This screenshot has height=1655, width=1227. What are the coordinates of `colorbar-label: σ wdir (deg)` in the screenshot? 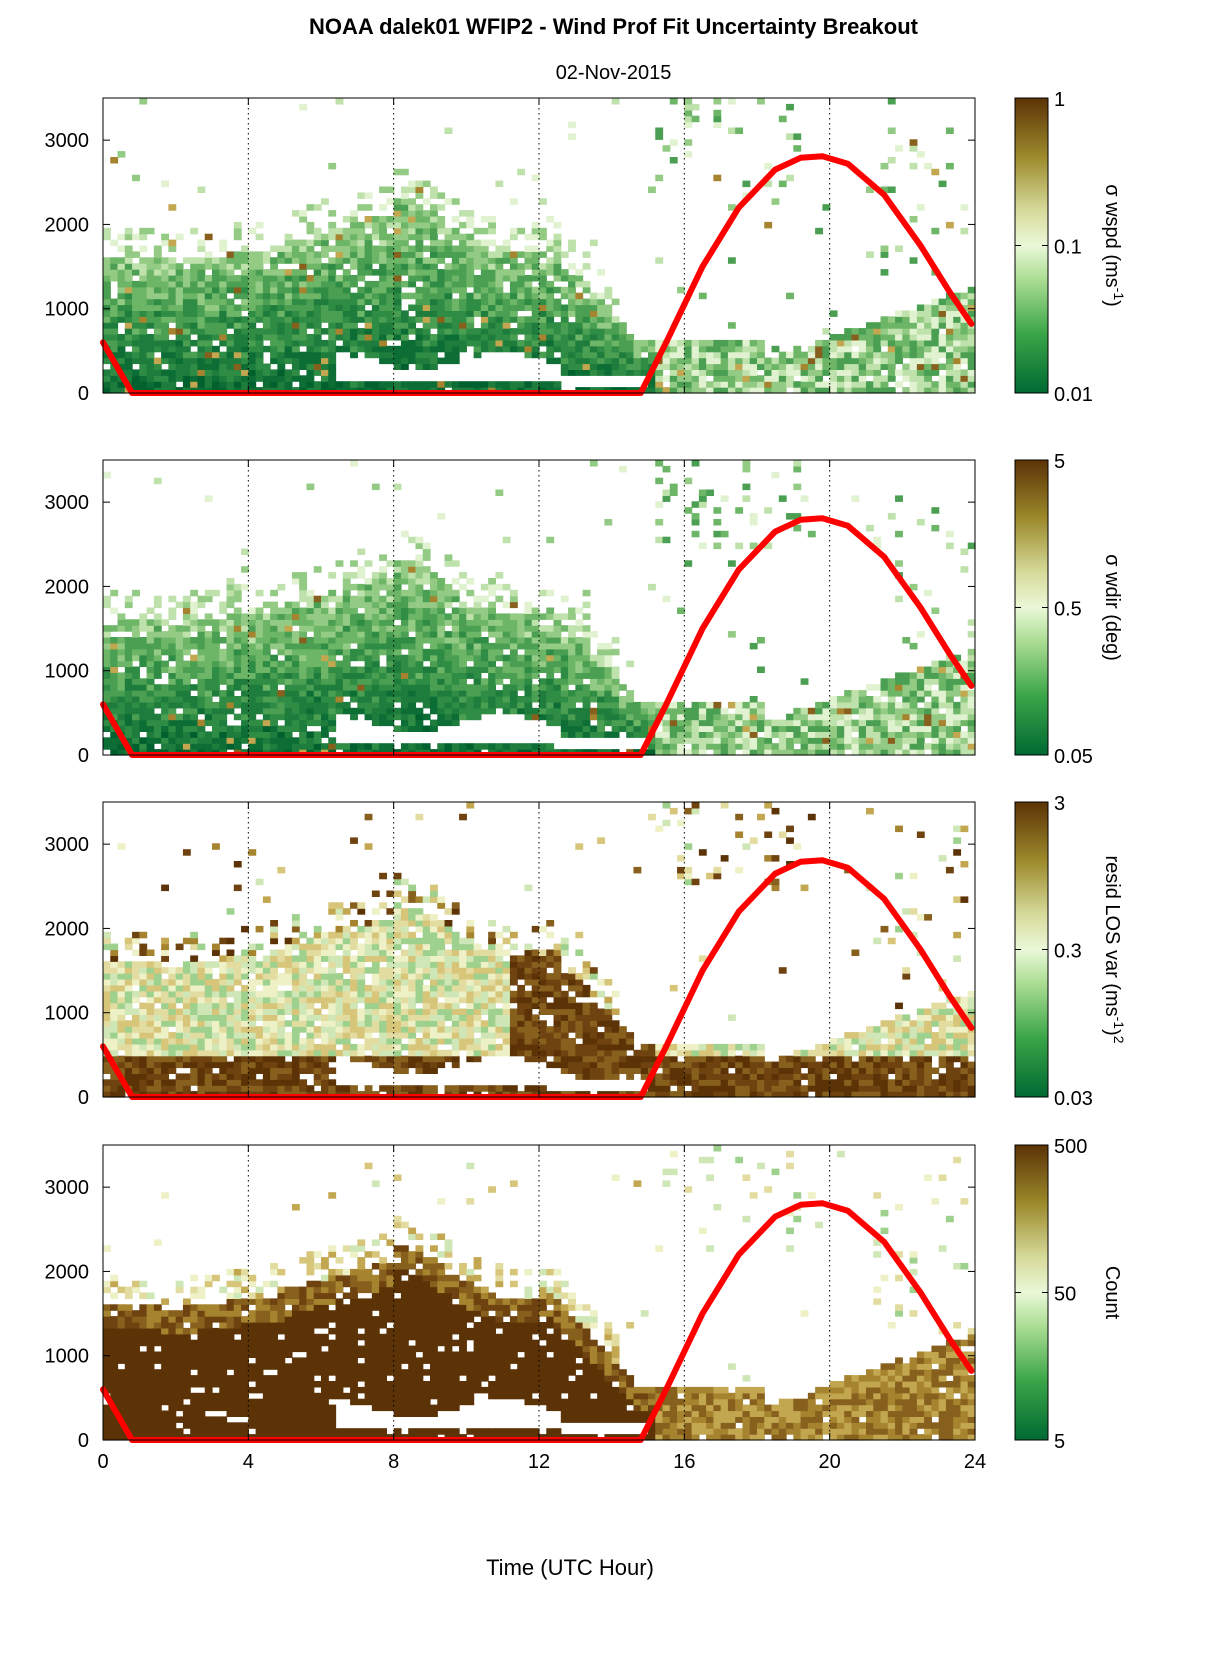 It's located at (1112, 607).